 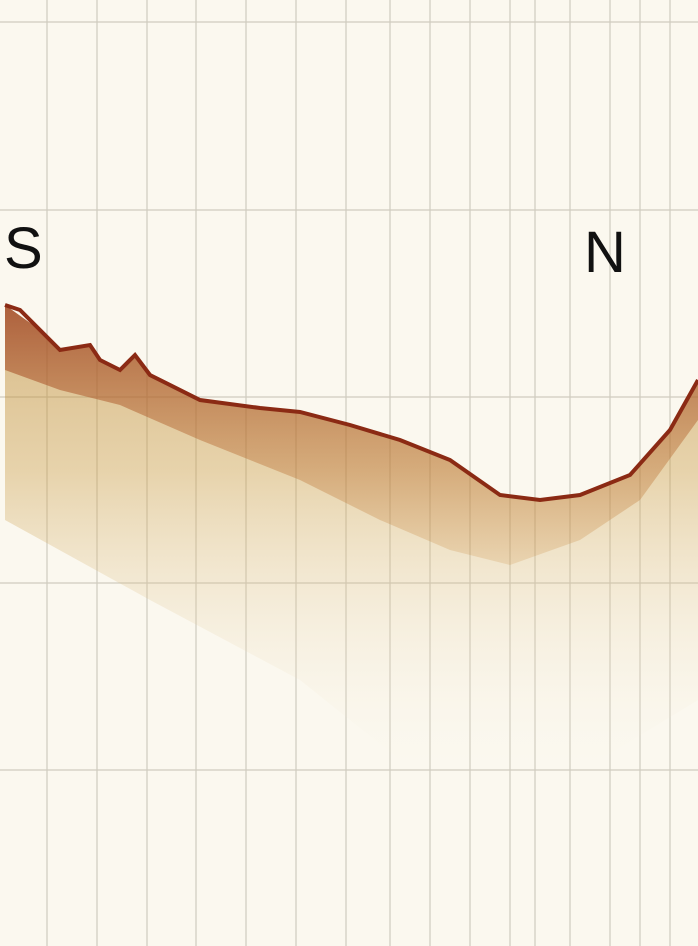 I want to click on north-label: N, so click(x=605, y=252).